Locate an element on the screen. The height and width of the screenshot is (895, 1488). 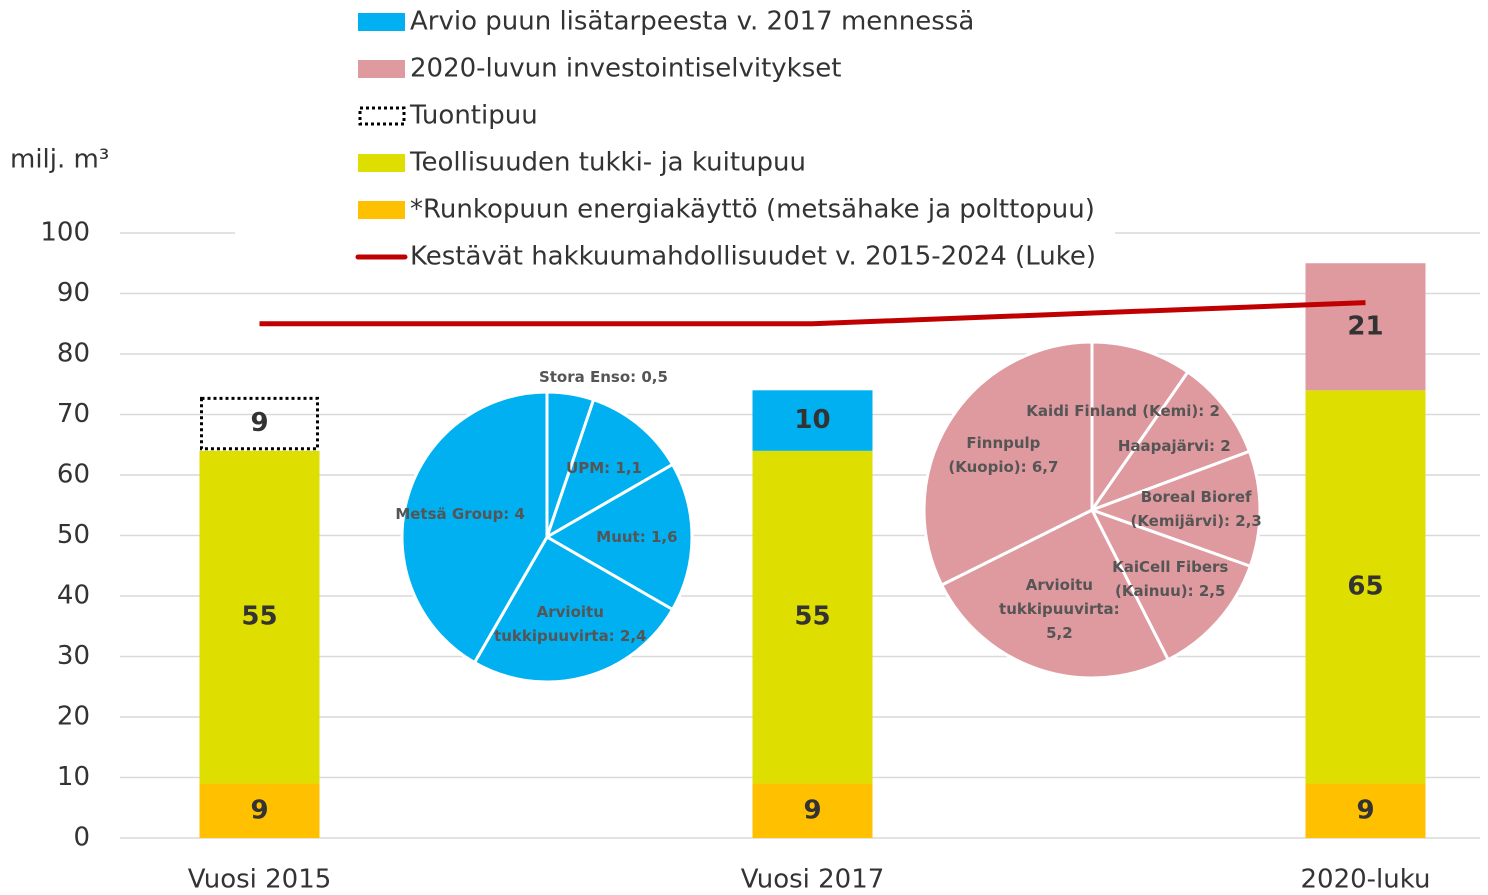
pie-label: Metsä Group: 4 is located at coordinates (460, 513).